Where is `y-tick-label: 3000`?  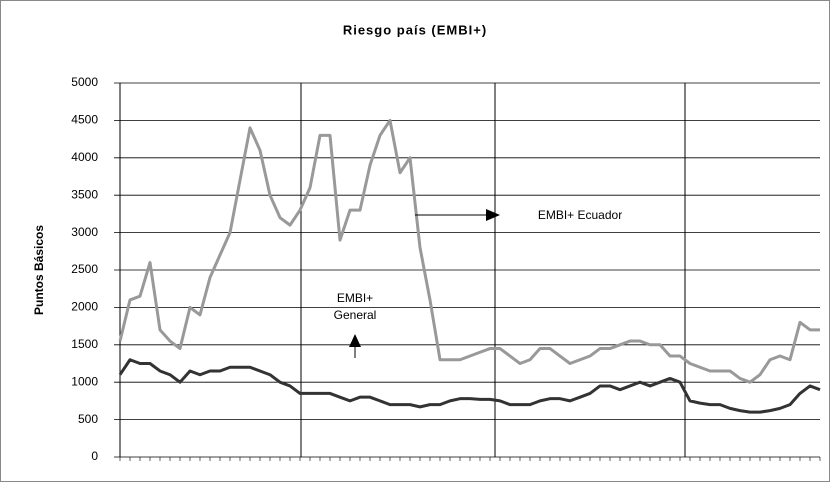
y-tick-label: 3000 is located at coordinates (84, 232).